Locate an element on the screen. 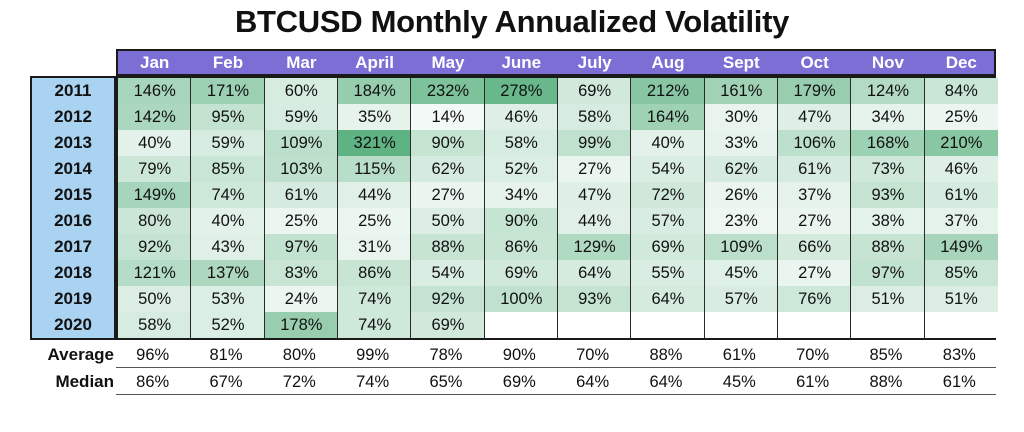 This screenshot has height=432, width=1024. month-header-dec: Dec is located at coordinates (961, 62).